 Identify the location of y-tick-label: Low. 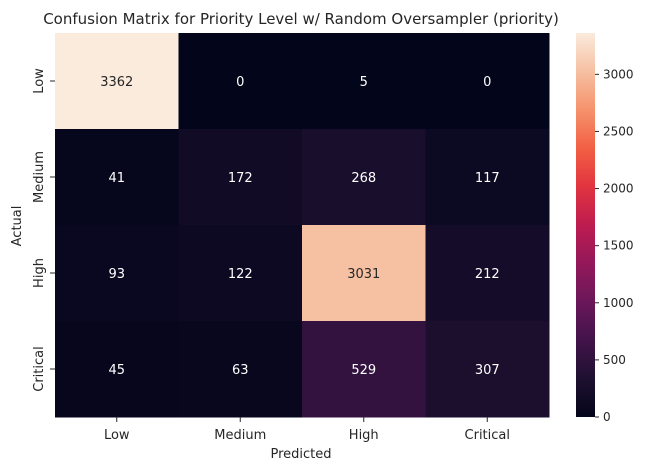
(39, 81).